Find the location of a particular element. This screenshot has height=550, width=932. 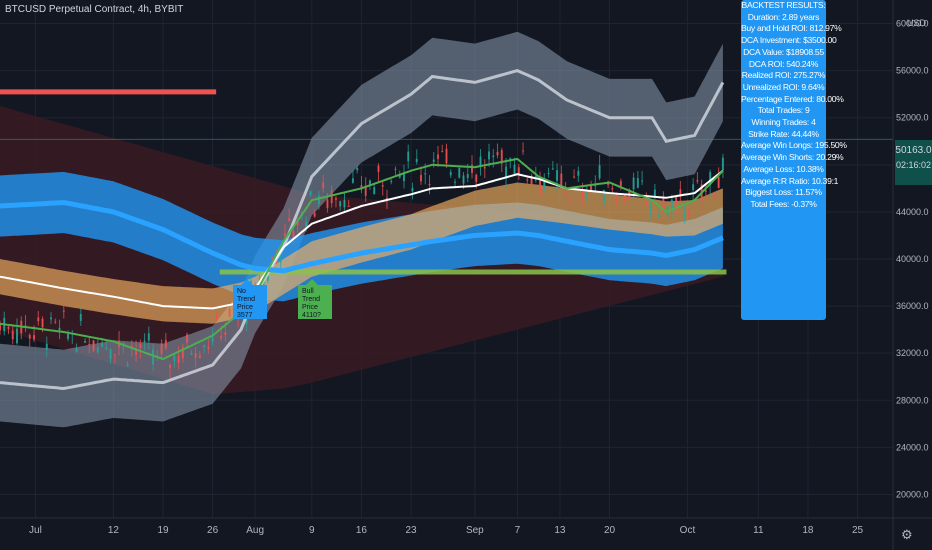

y-tick-label: 40000.0 is located at coordinates (912, 259).